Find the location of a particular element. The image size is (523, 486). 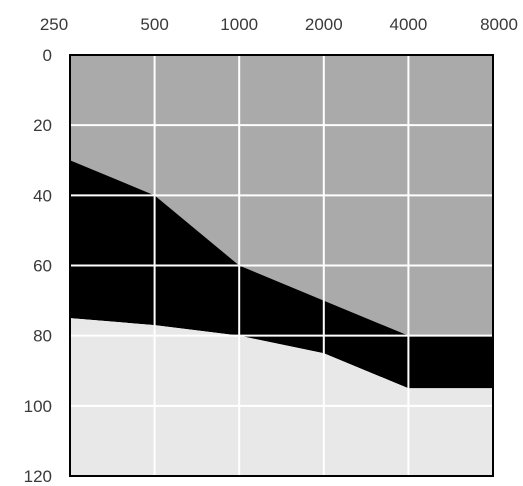

y-tick-label: 0 is located at coordinates (47, 55).